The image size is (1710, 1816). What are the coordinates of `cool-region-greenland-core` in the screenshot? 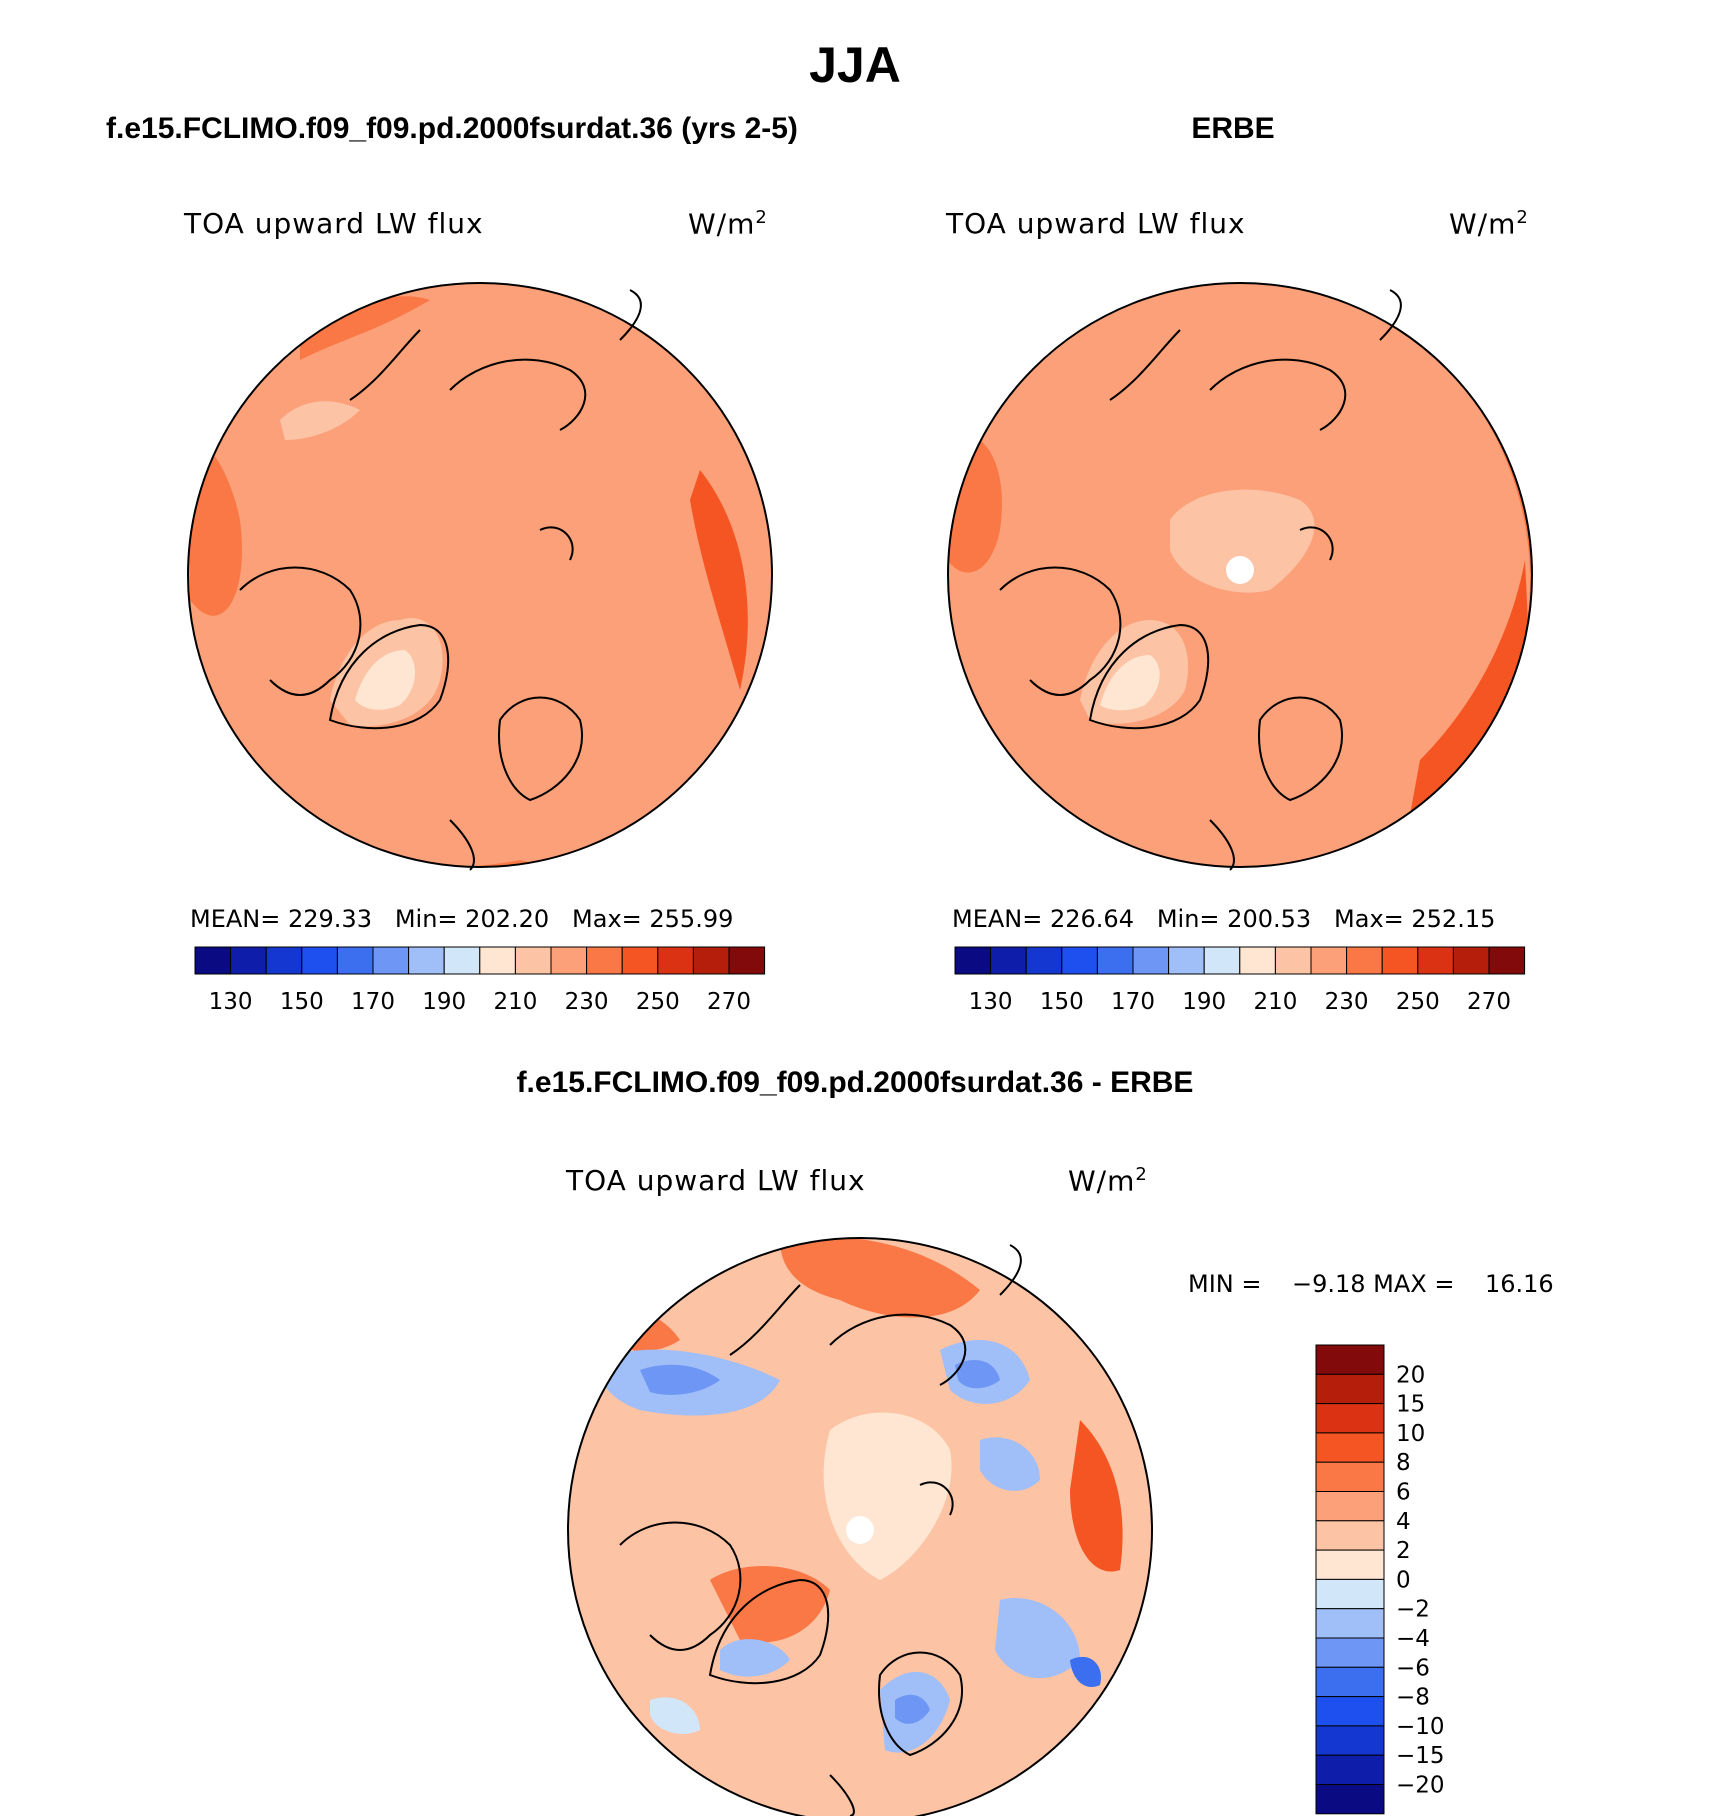 It's located at (385, 680).